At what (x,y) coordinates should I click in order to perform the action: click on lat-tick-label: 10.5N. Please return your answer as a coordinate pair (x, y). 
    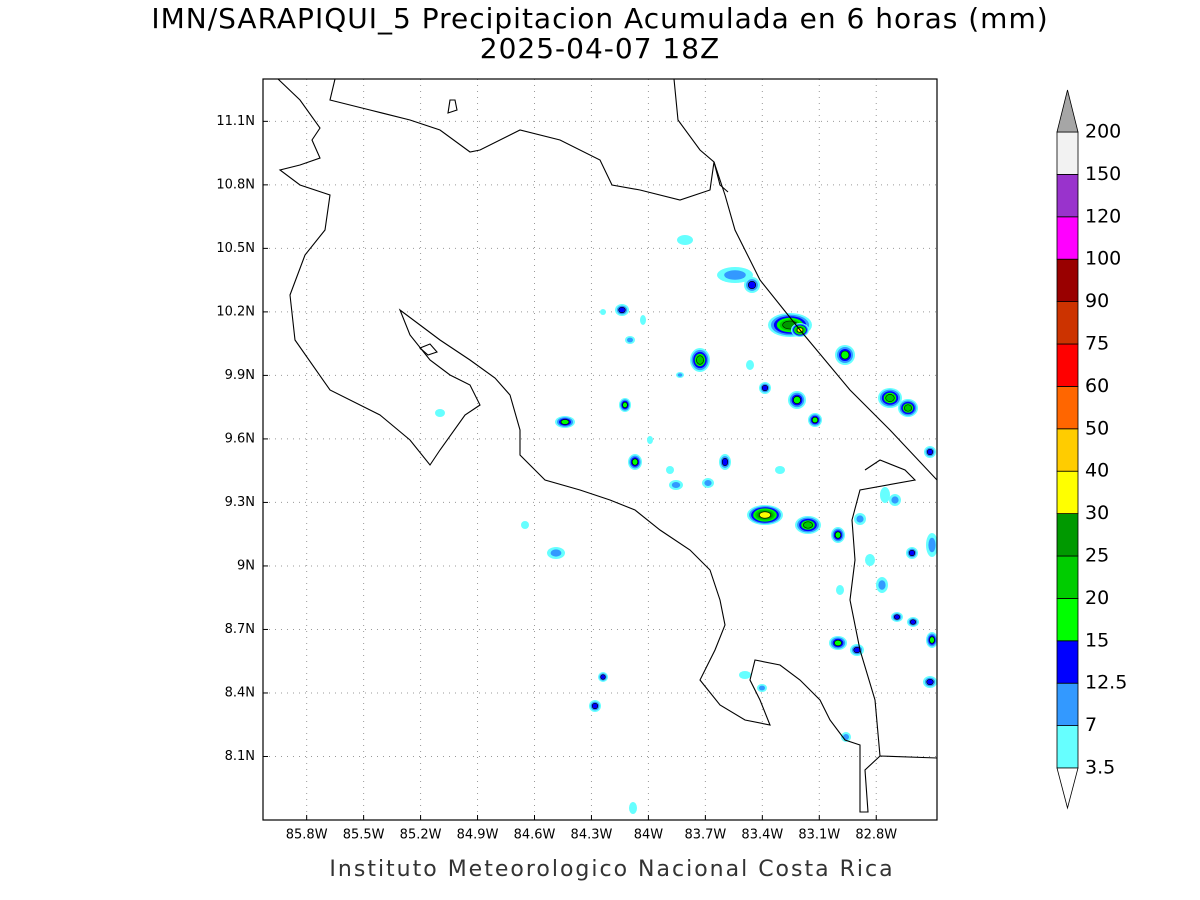
    Looking at the image, I should click on (235, 248).